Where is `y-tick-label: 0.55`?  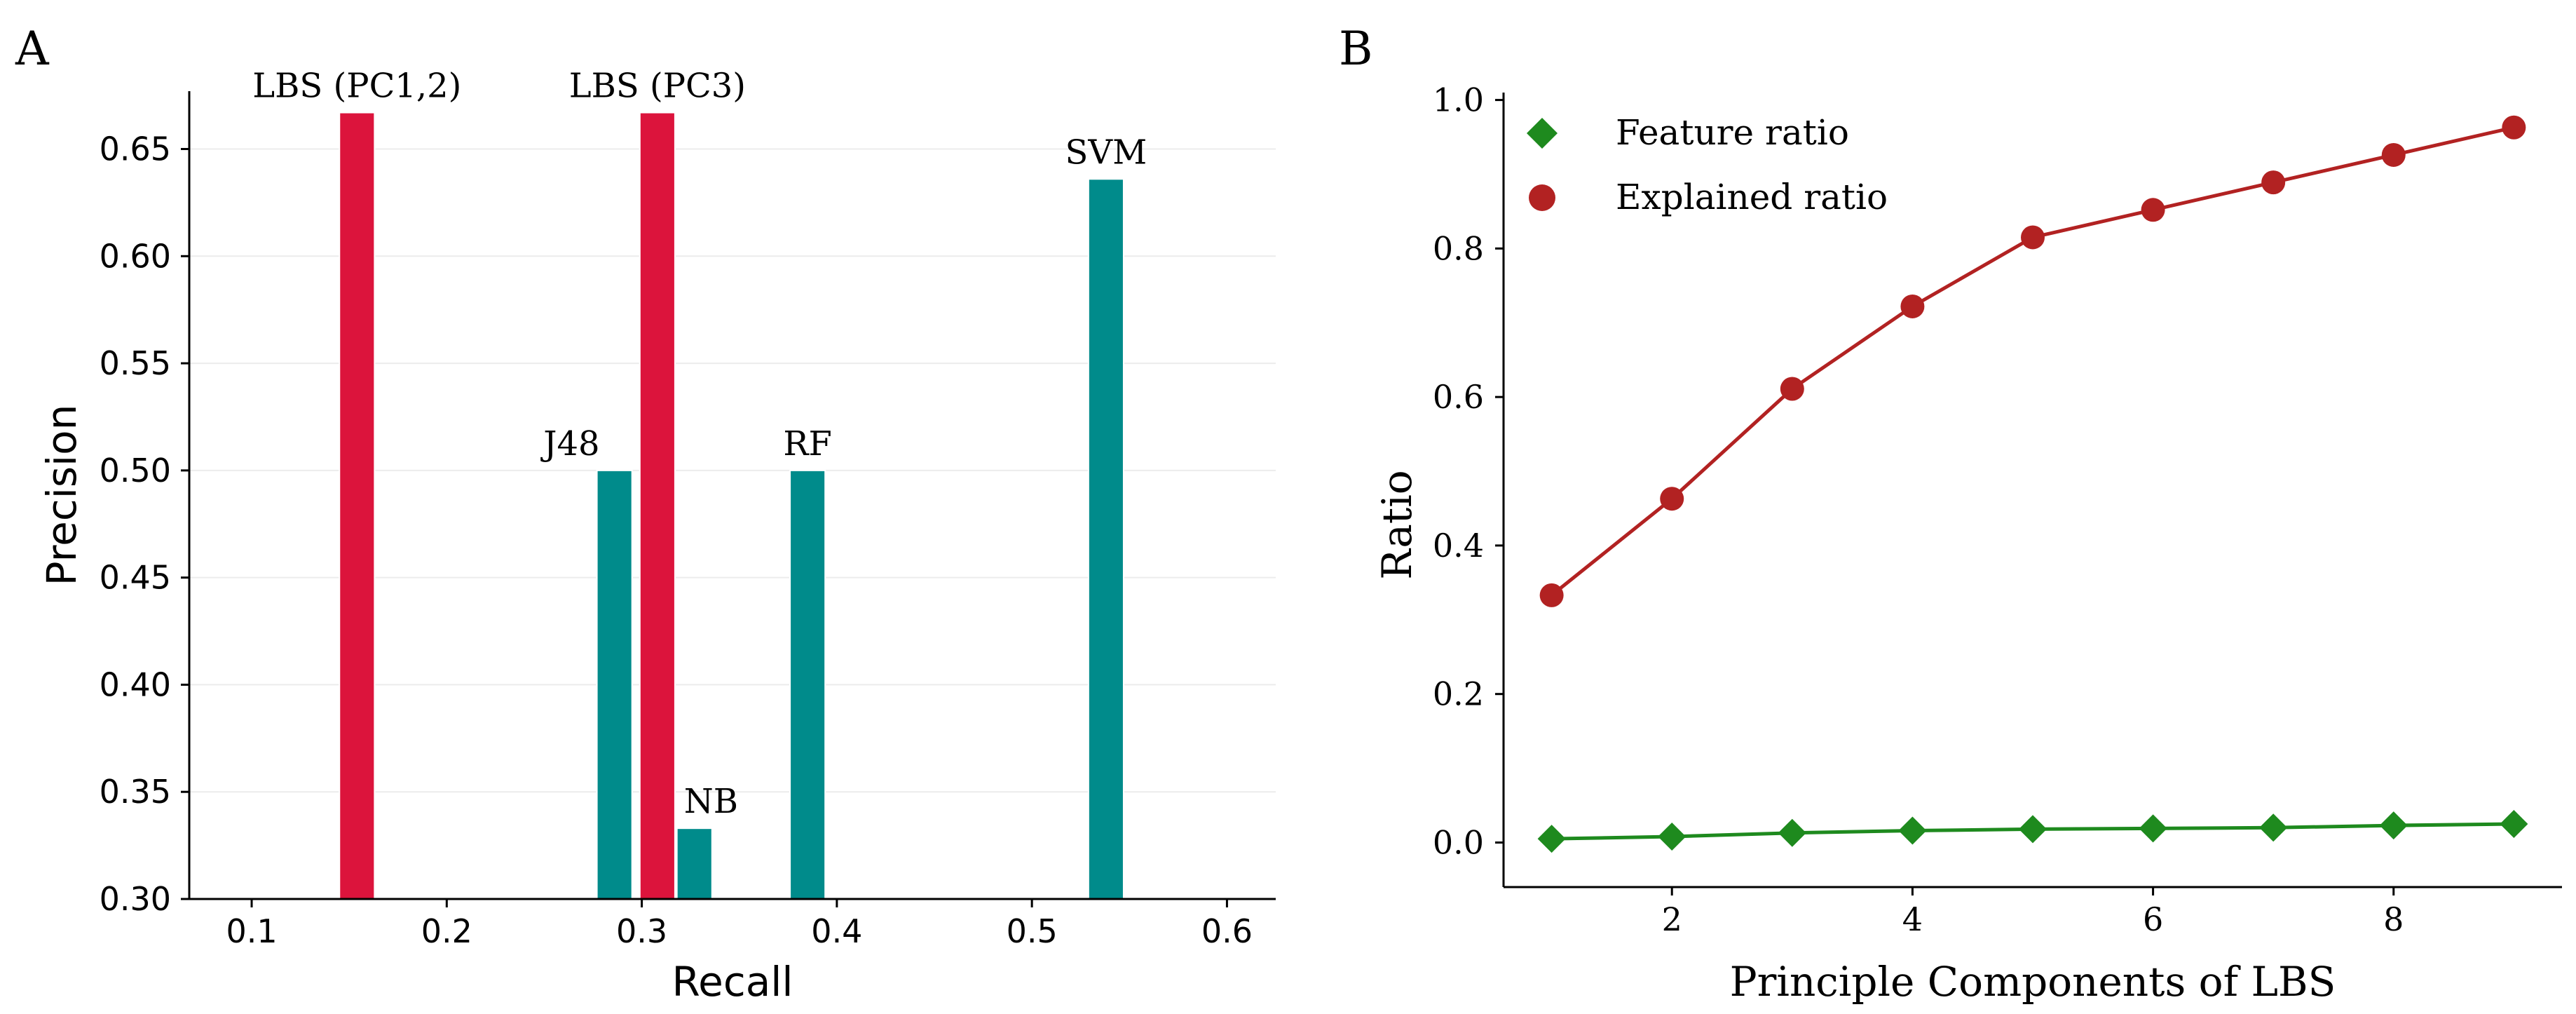
y-tick-label: 0.55 is located at coordinates (135, 363).